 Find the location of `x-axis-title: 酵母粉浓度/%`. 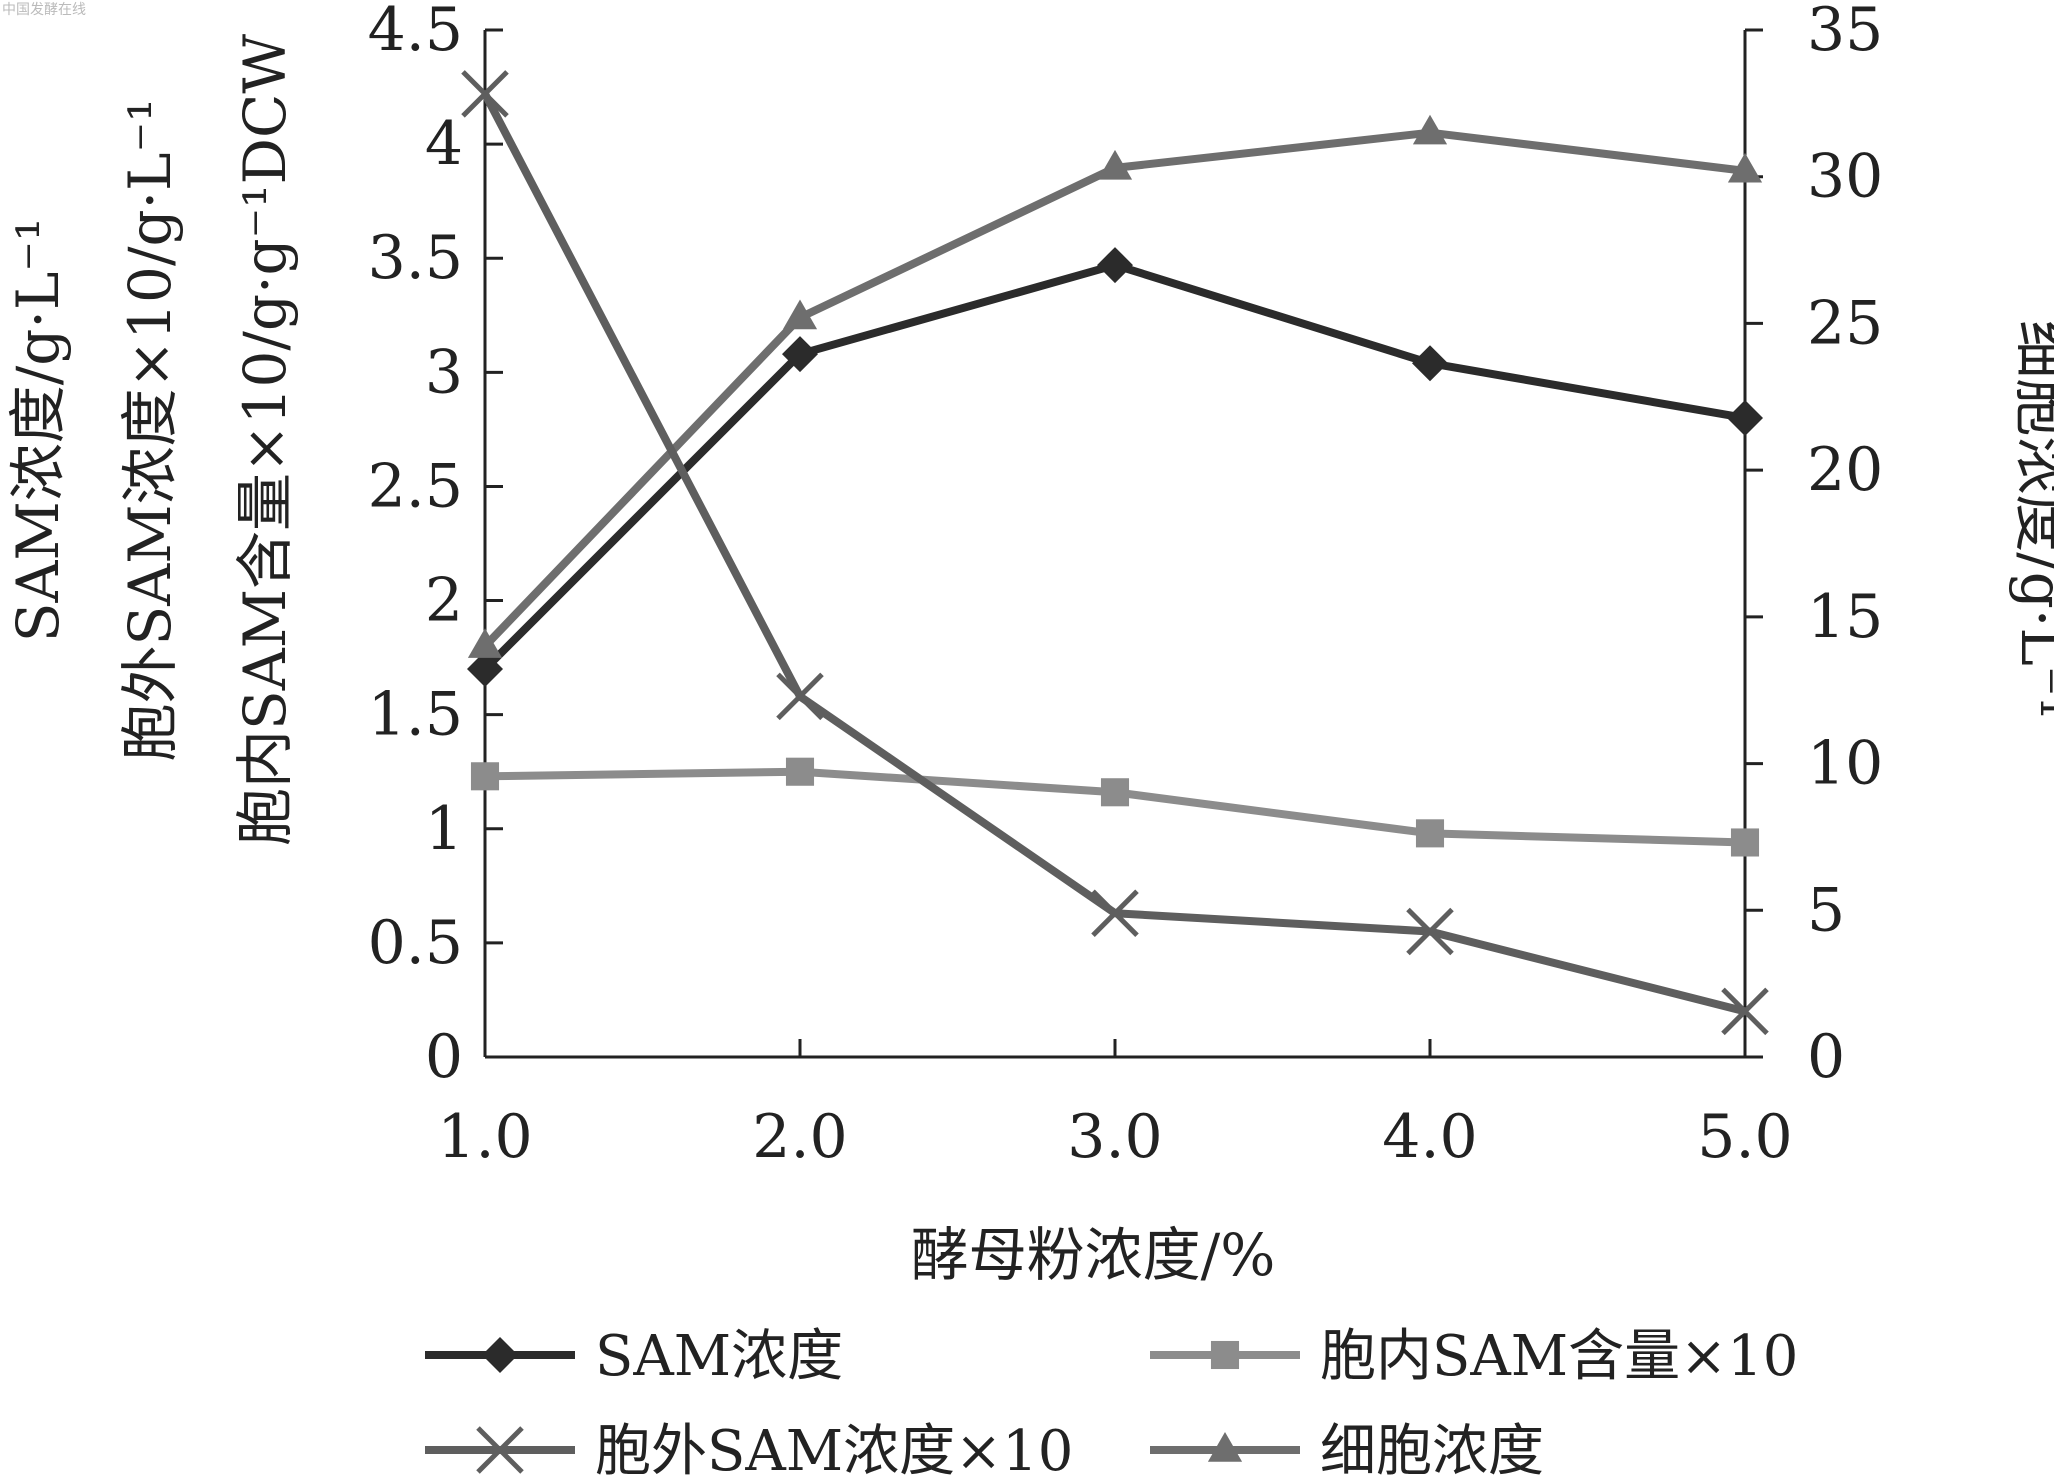

x-axis-title: 酵母粉浓度/% is located at coordinates (1093, 1255).